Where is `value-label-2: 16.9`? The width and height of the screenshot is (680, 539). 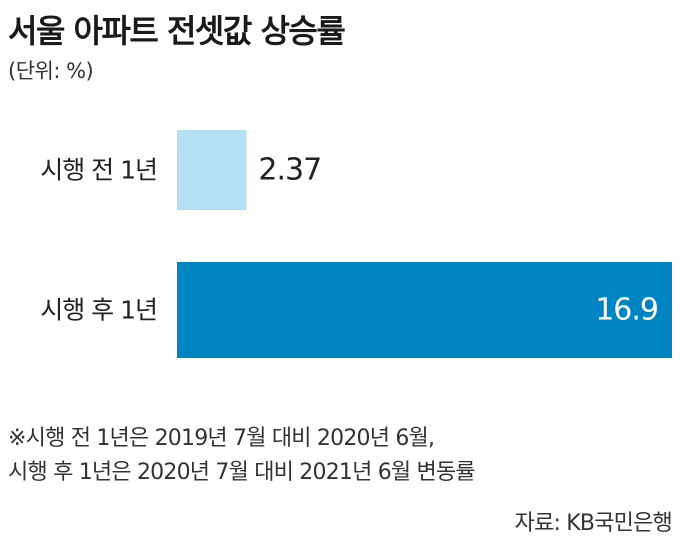 value-label-2: 16.9 is located at coordinates (626, 310).